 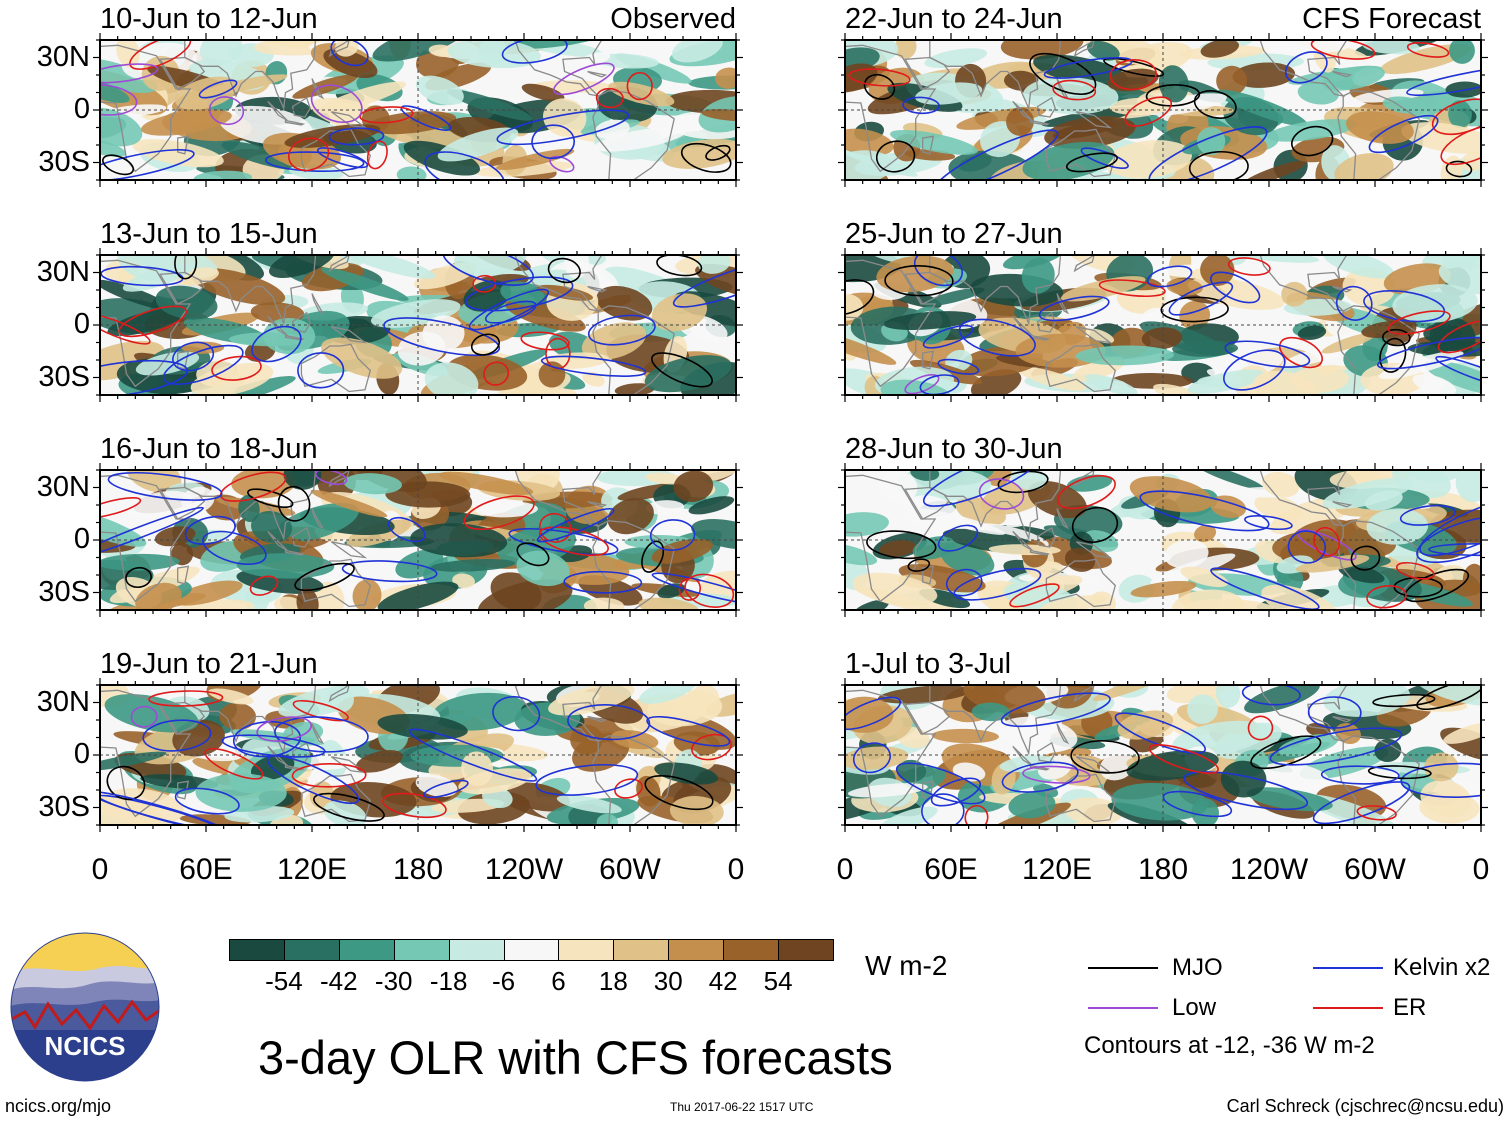 What do you see at coordinates (390, 311) in the screenshot?
I see `olr-panel: 13-Jun to 15-Jun 30N 0 30S` at bounding box center [390, 311].